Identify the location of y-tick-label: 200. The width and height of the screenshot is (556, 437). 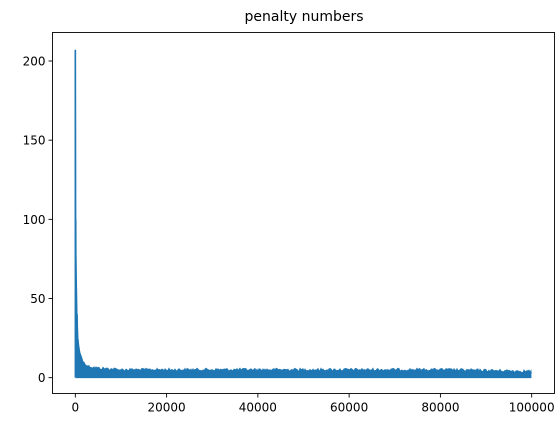
(34, 62).